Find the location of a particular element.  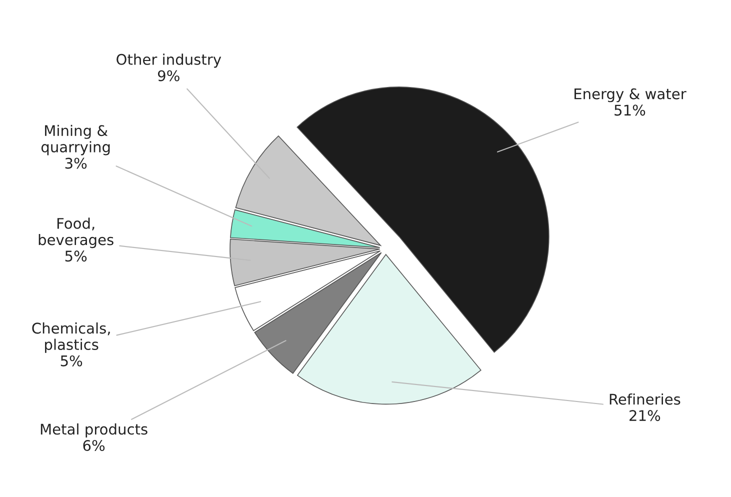

slice-label: Chemicals, plastics is located at coordinates (71, 337).